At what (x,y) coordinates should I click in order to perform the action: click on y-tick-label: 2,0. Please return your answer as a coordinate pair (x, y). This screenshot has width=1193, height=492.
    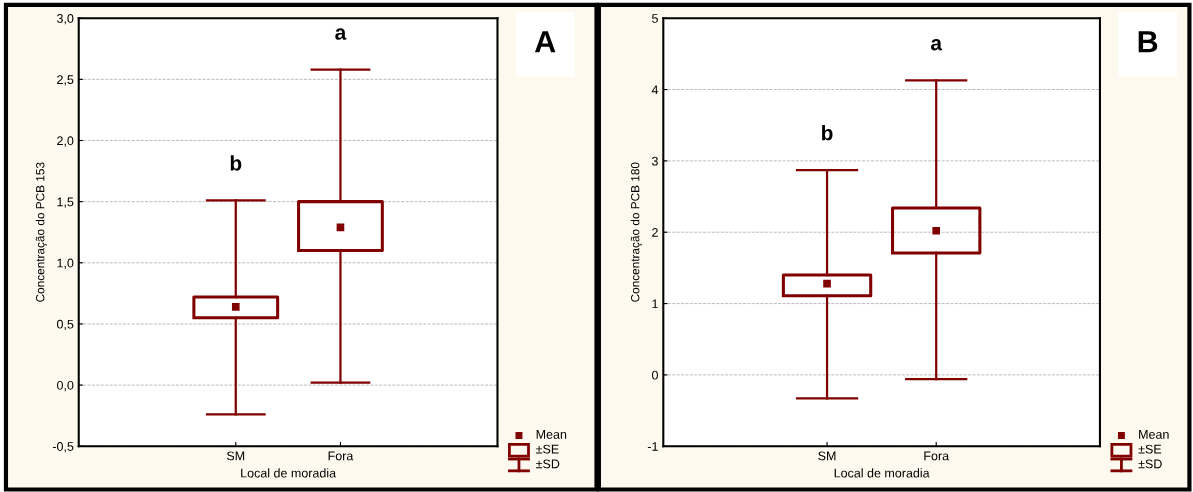
    Looking at the image, I should click on (65, 141).